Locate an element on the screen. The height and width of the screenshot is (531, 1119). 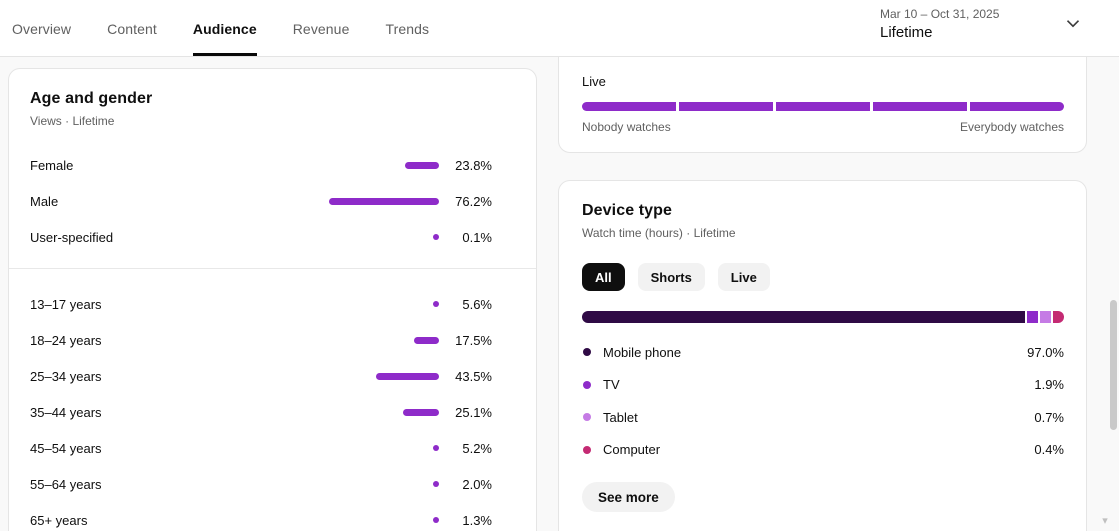
device-value: 97.0% is located at coordinates (1045, 352).